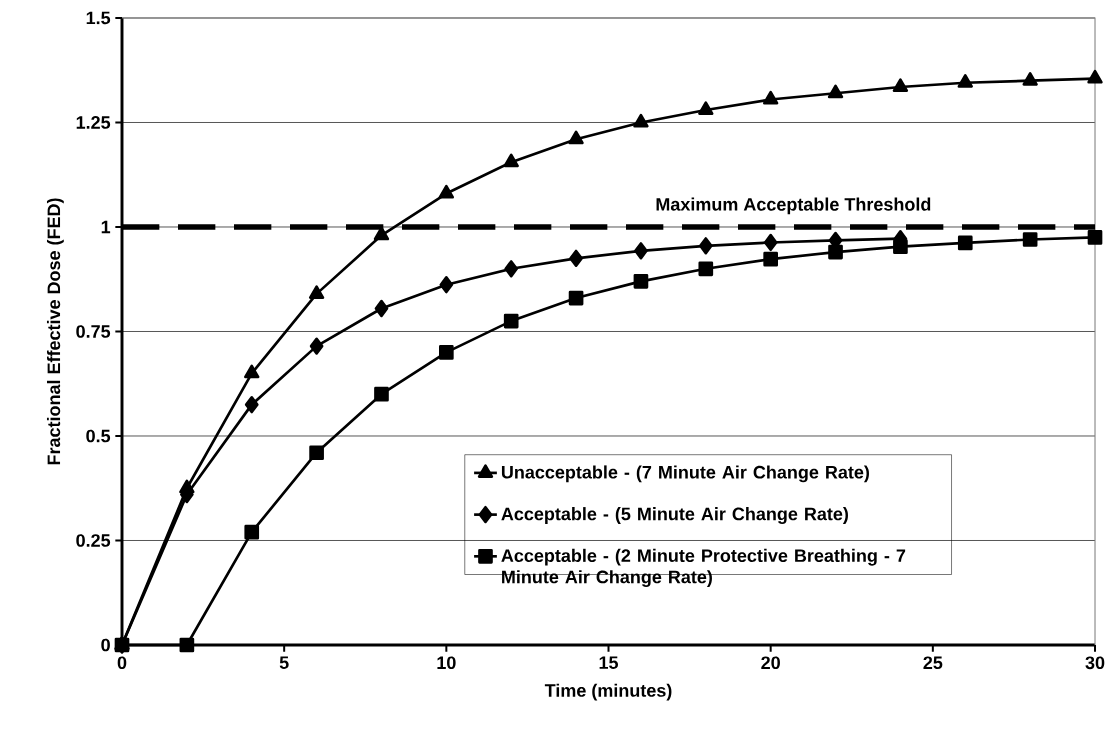  Describe the element at coordinates (105, 645) in the screenshot. I see `y-tick-label: 0` at that location.